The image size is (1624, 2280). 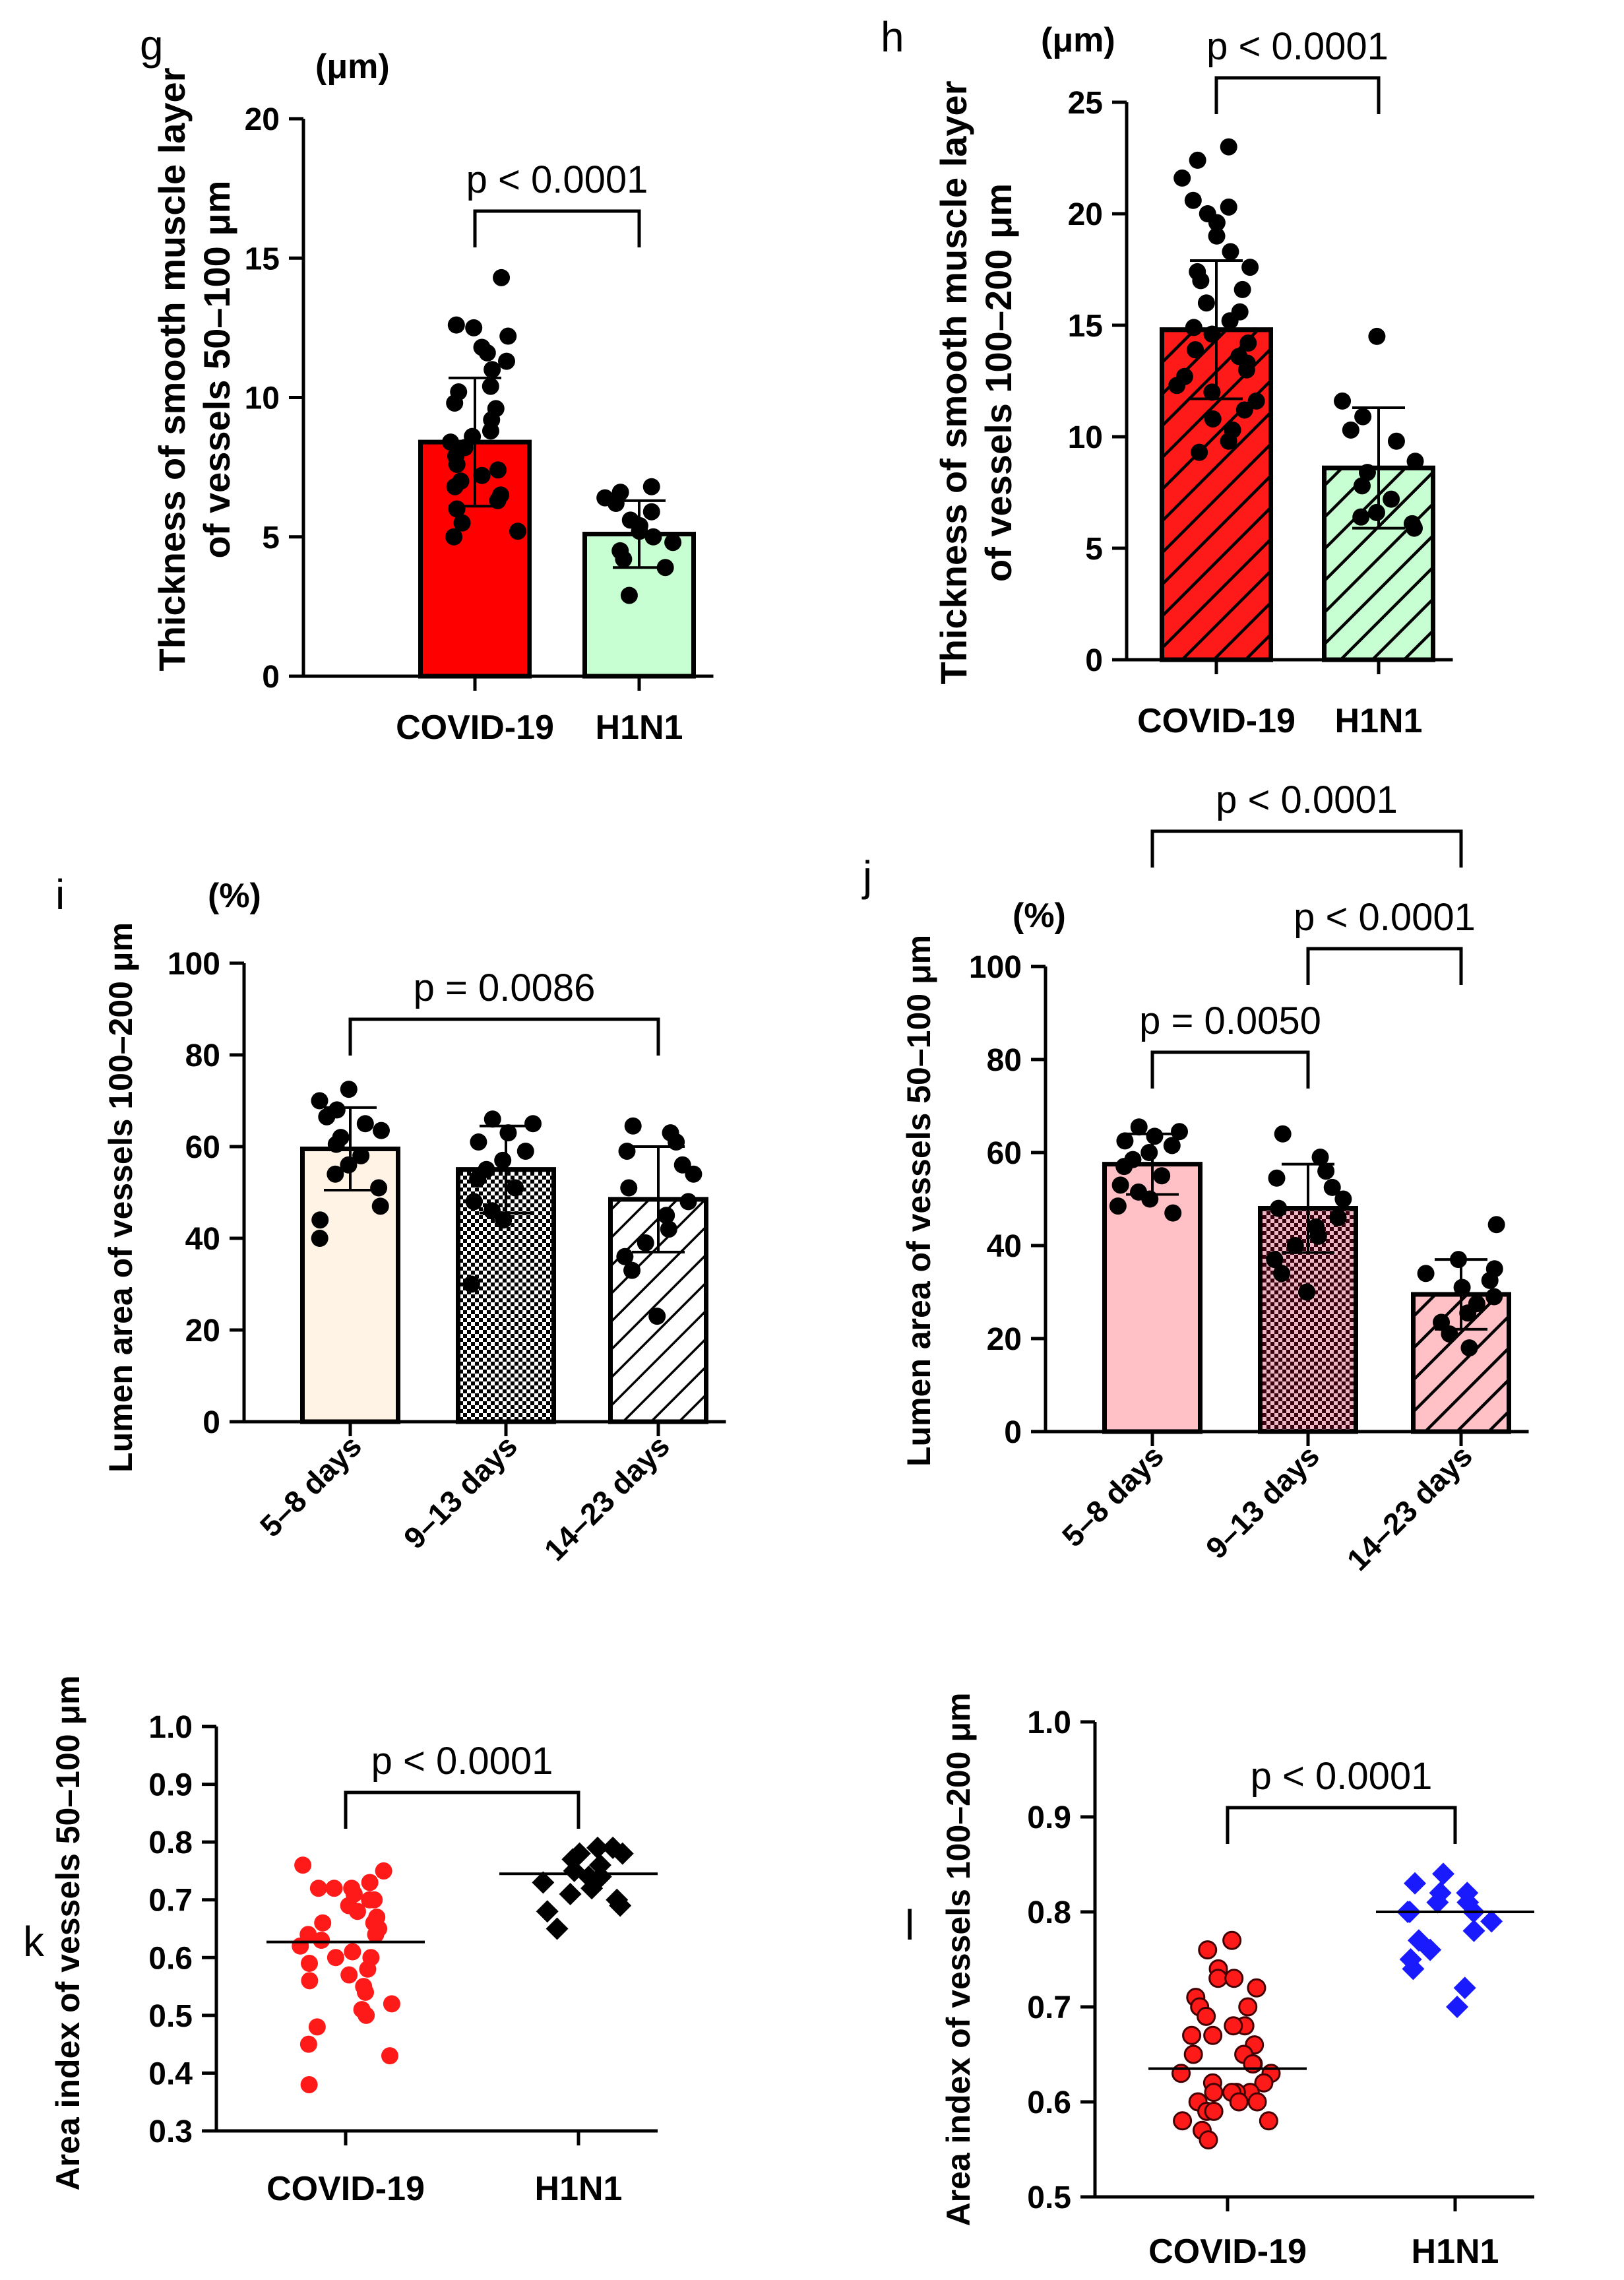 I want to click on y-axis-title-line: Lumen area of vessels 100–200 μm, so click(x=120, y=1197).